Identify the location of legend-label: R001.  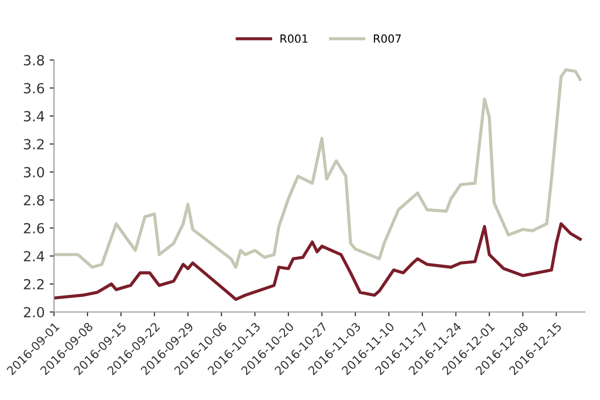
(294, 38).